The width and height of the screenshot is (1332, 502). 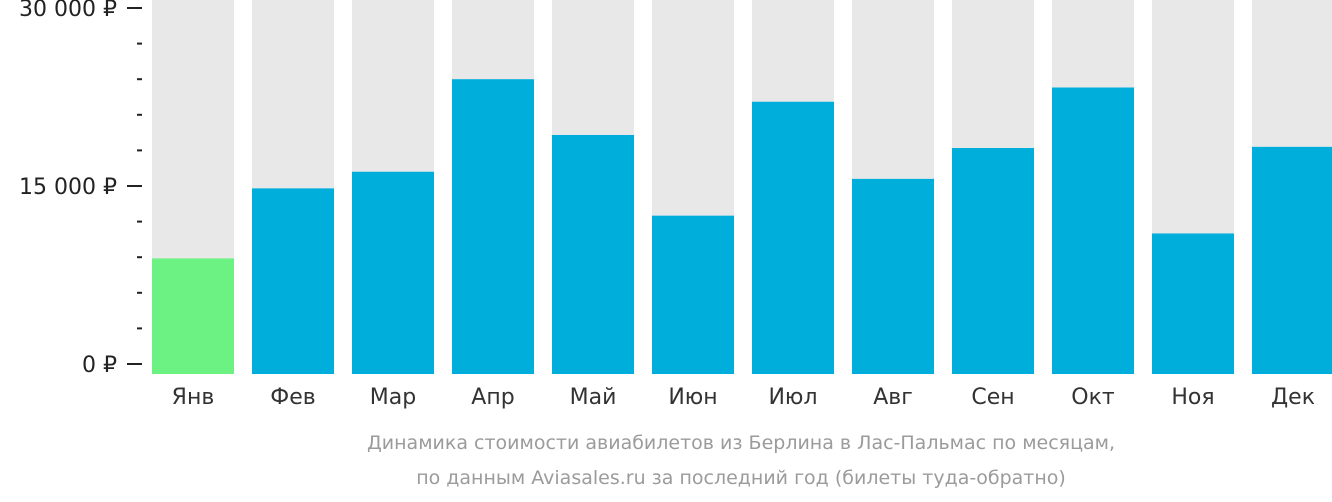 What do you see at coordinates (992, 397) in the screenshot?
I see `x-tick-label: Сен` at bounding box center [992, 397].